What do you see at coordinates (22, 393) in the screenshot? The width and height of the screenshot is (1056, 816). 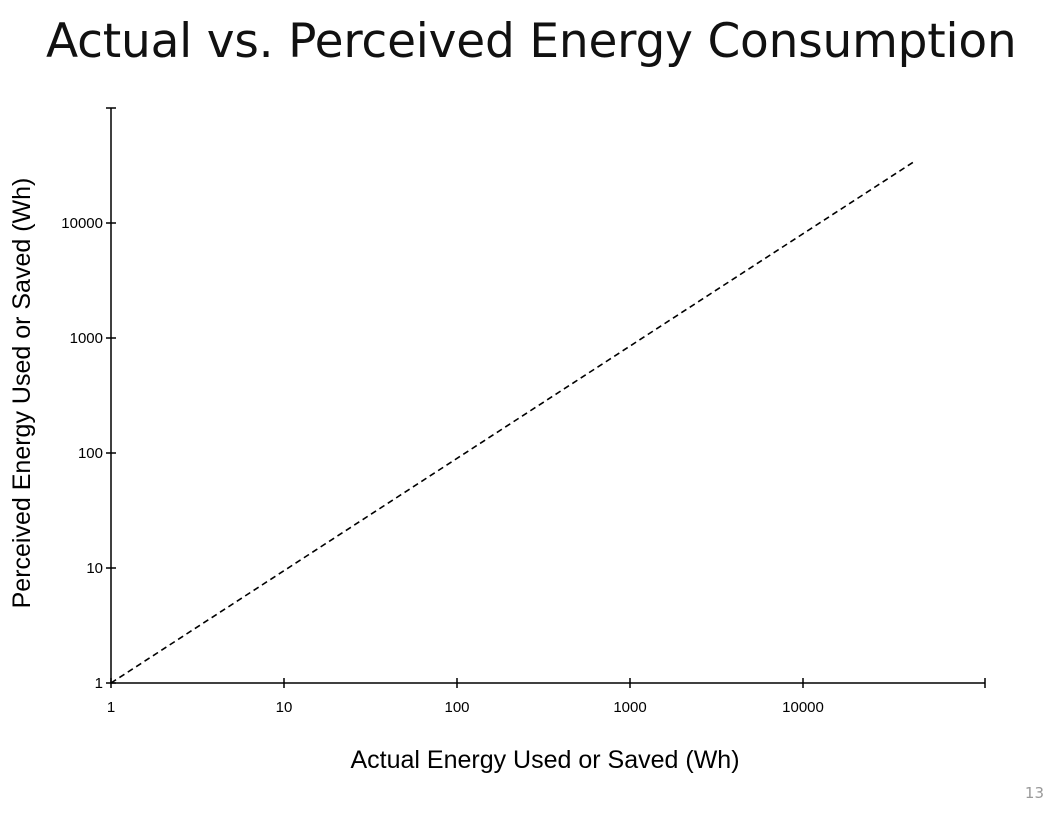 I see `y-axis-title: Perceived Energy Used or Saved (Wh)` at bounding box center [22, 393].